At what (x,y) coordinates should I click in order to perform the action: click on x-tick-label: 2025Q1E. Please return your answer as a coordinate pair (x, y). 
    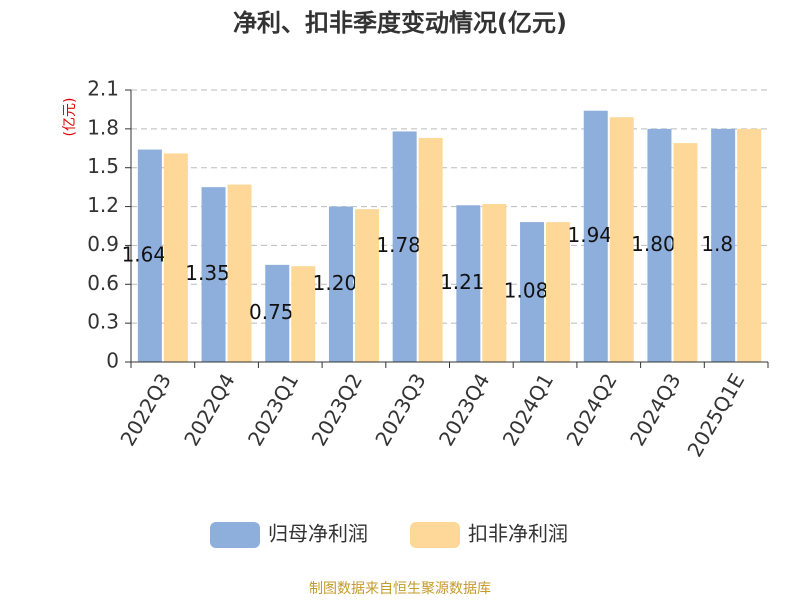
    Looking at the image, I should click on (715, 415).